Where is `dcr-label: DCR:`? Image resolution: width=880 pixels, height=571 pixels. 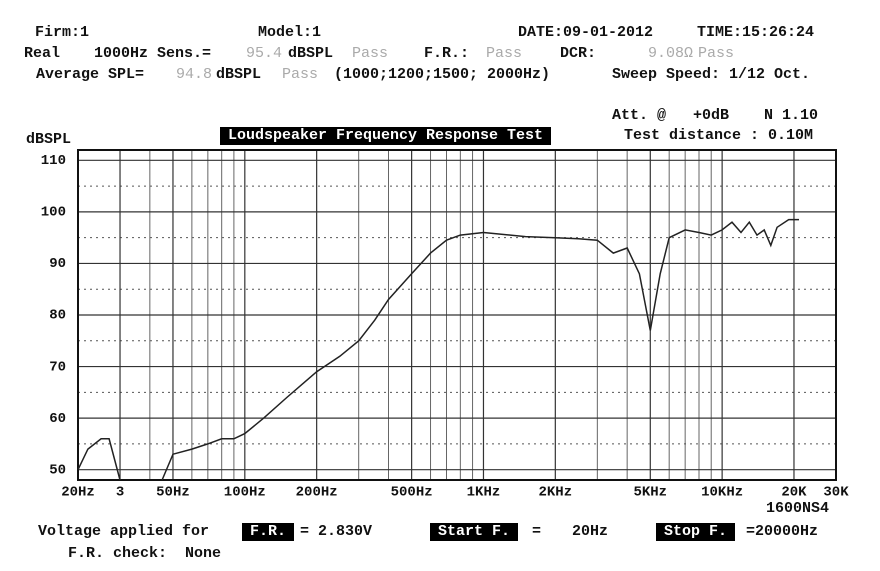 dcr-label: DCR: is located at coordinates (578, 53).